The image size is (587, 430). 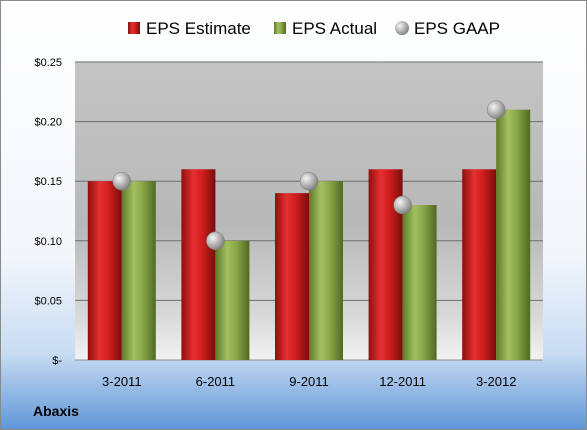 What do you see at coordinates (496, 381) in the screenshot?
I see `x-category-label: 3-2012` at bounding box center [496, 381].